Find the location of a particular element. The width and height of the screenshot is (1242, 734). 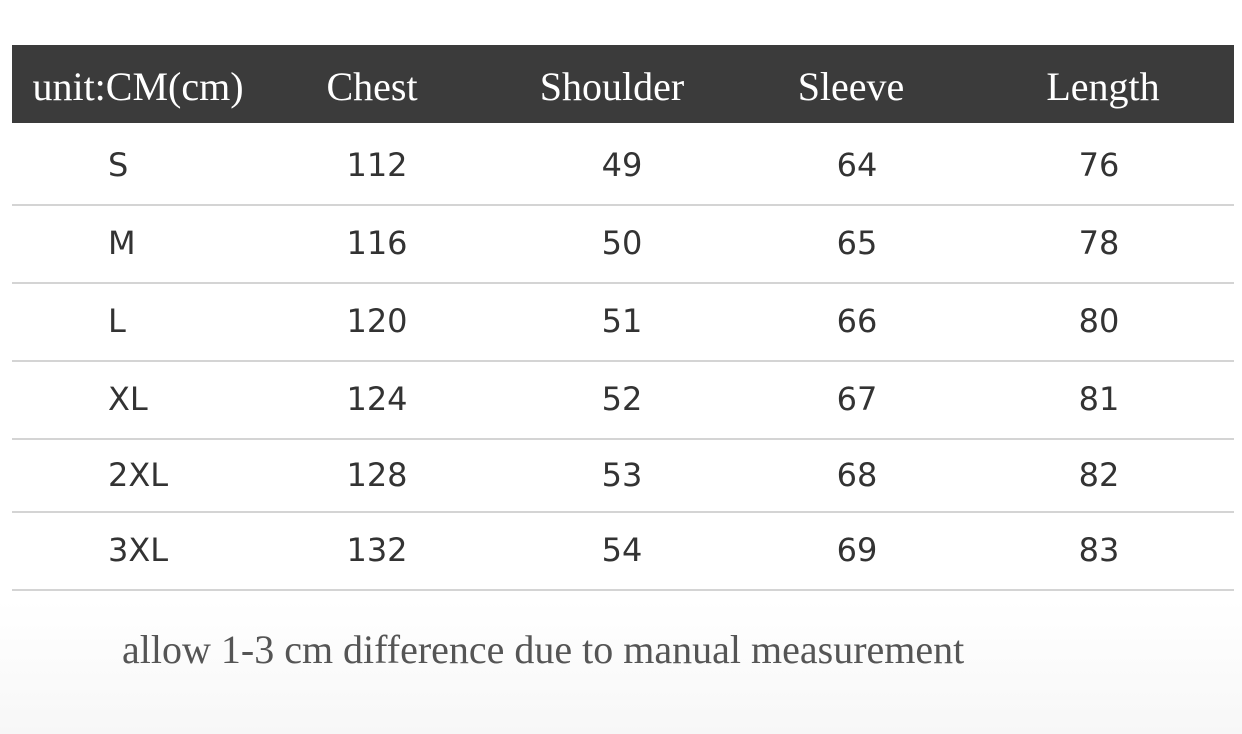

value-cell: 65 is located at coordinates (857, 243).